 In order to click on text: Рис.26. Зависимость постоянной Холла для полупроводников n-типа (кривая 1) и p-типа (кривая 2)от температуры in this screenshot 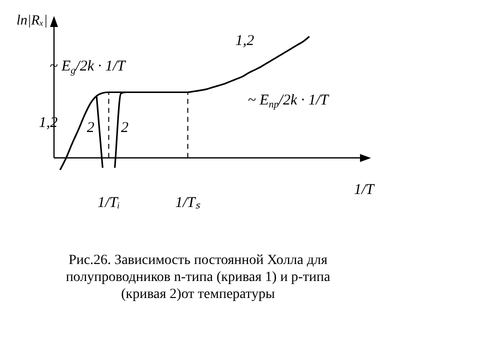, I will do `click(198, 277)`.